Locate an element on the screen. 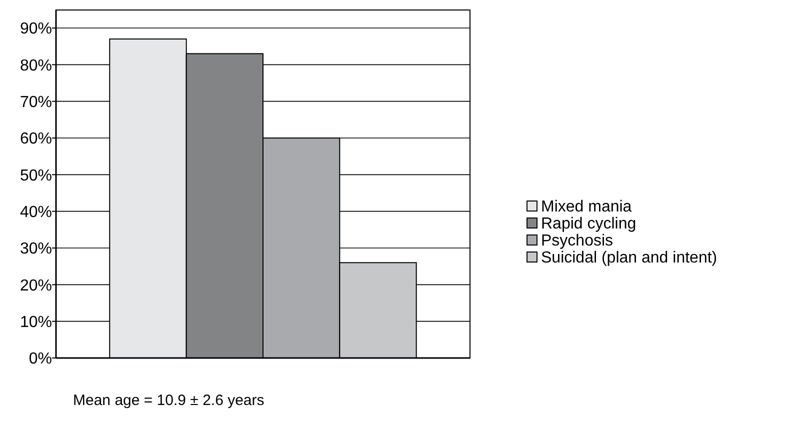 This screenshot has height=421, width=794. y-tick-label: 0% is located at coordinates (40, 359).